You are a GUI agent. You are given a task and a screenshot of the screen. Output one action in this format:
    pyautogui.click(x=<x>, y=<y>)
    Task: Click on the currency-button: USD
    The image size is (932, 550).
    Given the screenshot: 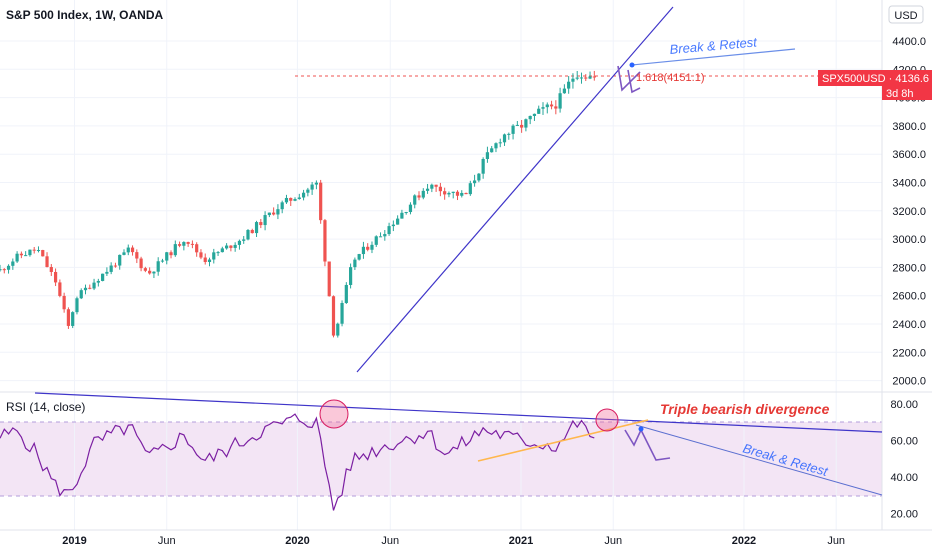 What is the action you would take?
    pyautogui.click(x=906, y=14)
    